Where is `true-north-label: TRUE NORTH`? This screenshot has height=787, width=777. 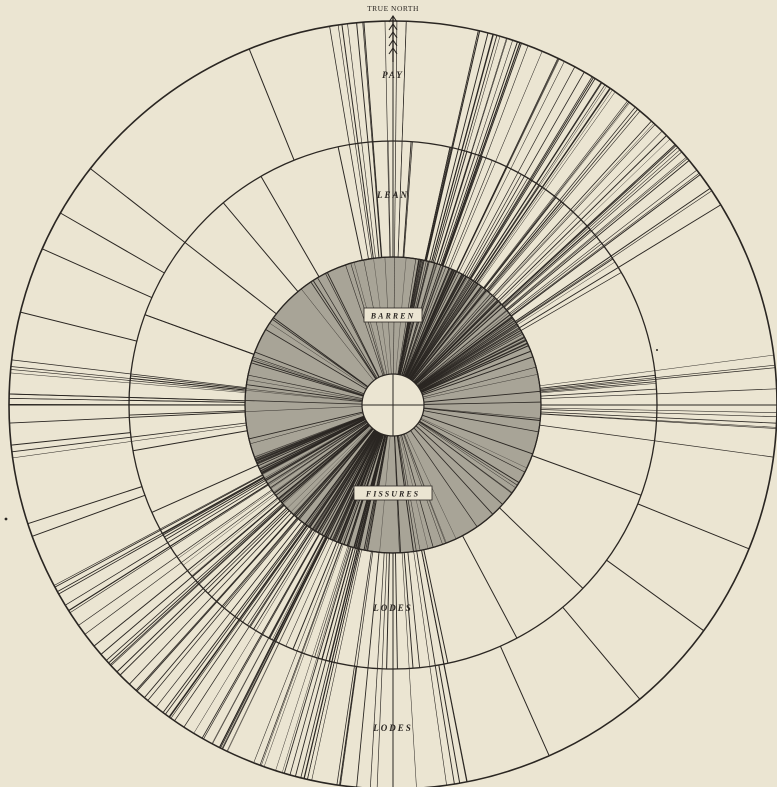
true-north-label: TRUE NORTH is located at coordinates (393, 8).